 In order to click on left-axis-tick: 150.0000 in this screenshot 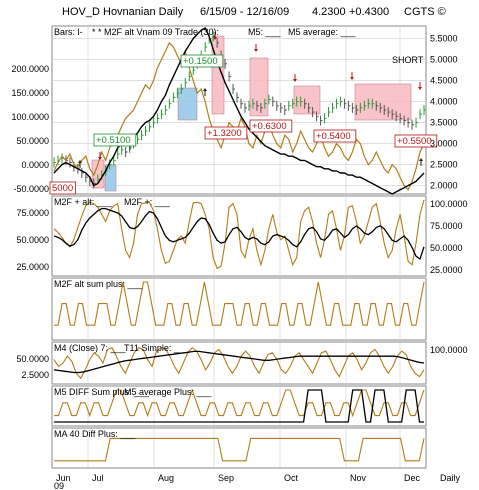, I will do `click(30, 93)`.